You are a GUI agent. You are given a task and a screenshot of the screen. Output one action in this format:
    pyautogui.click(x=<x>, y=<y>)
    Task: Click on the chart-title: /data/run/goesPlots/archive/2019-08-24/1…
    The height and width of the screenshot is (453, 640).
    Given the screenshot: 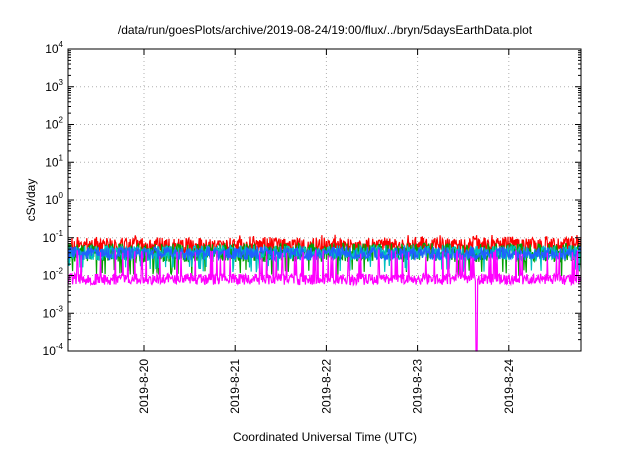 What is the action you would take?
    pyautogui.click(x=325, y=30)
    